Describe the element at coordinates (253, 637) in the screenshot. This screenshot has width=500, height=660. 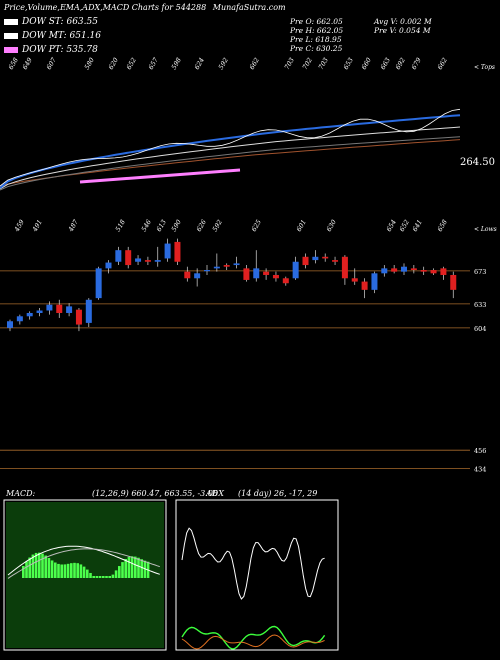
I see `adx-plus-di-line` at that location.